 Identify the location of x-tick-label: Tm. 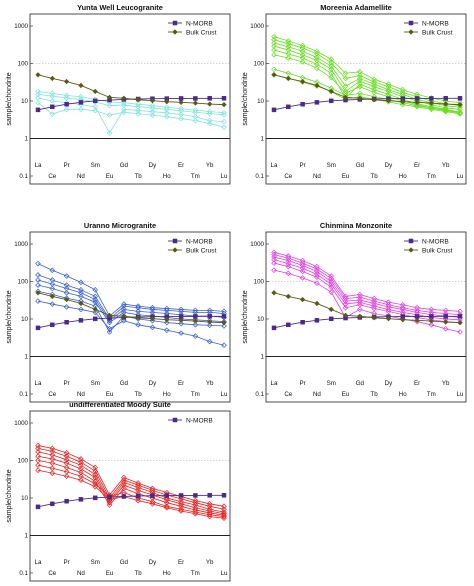
(431, 394).